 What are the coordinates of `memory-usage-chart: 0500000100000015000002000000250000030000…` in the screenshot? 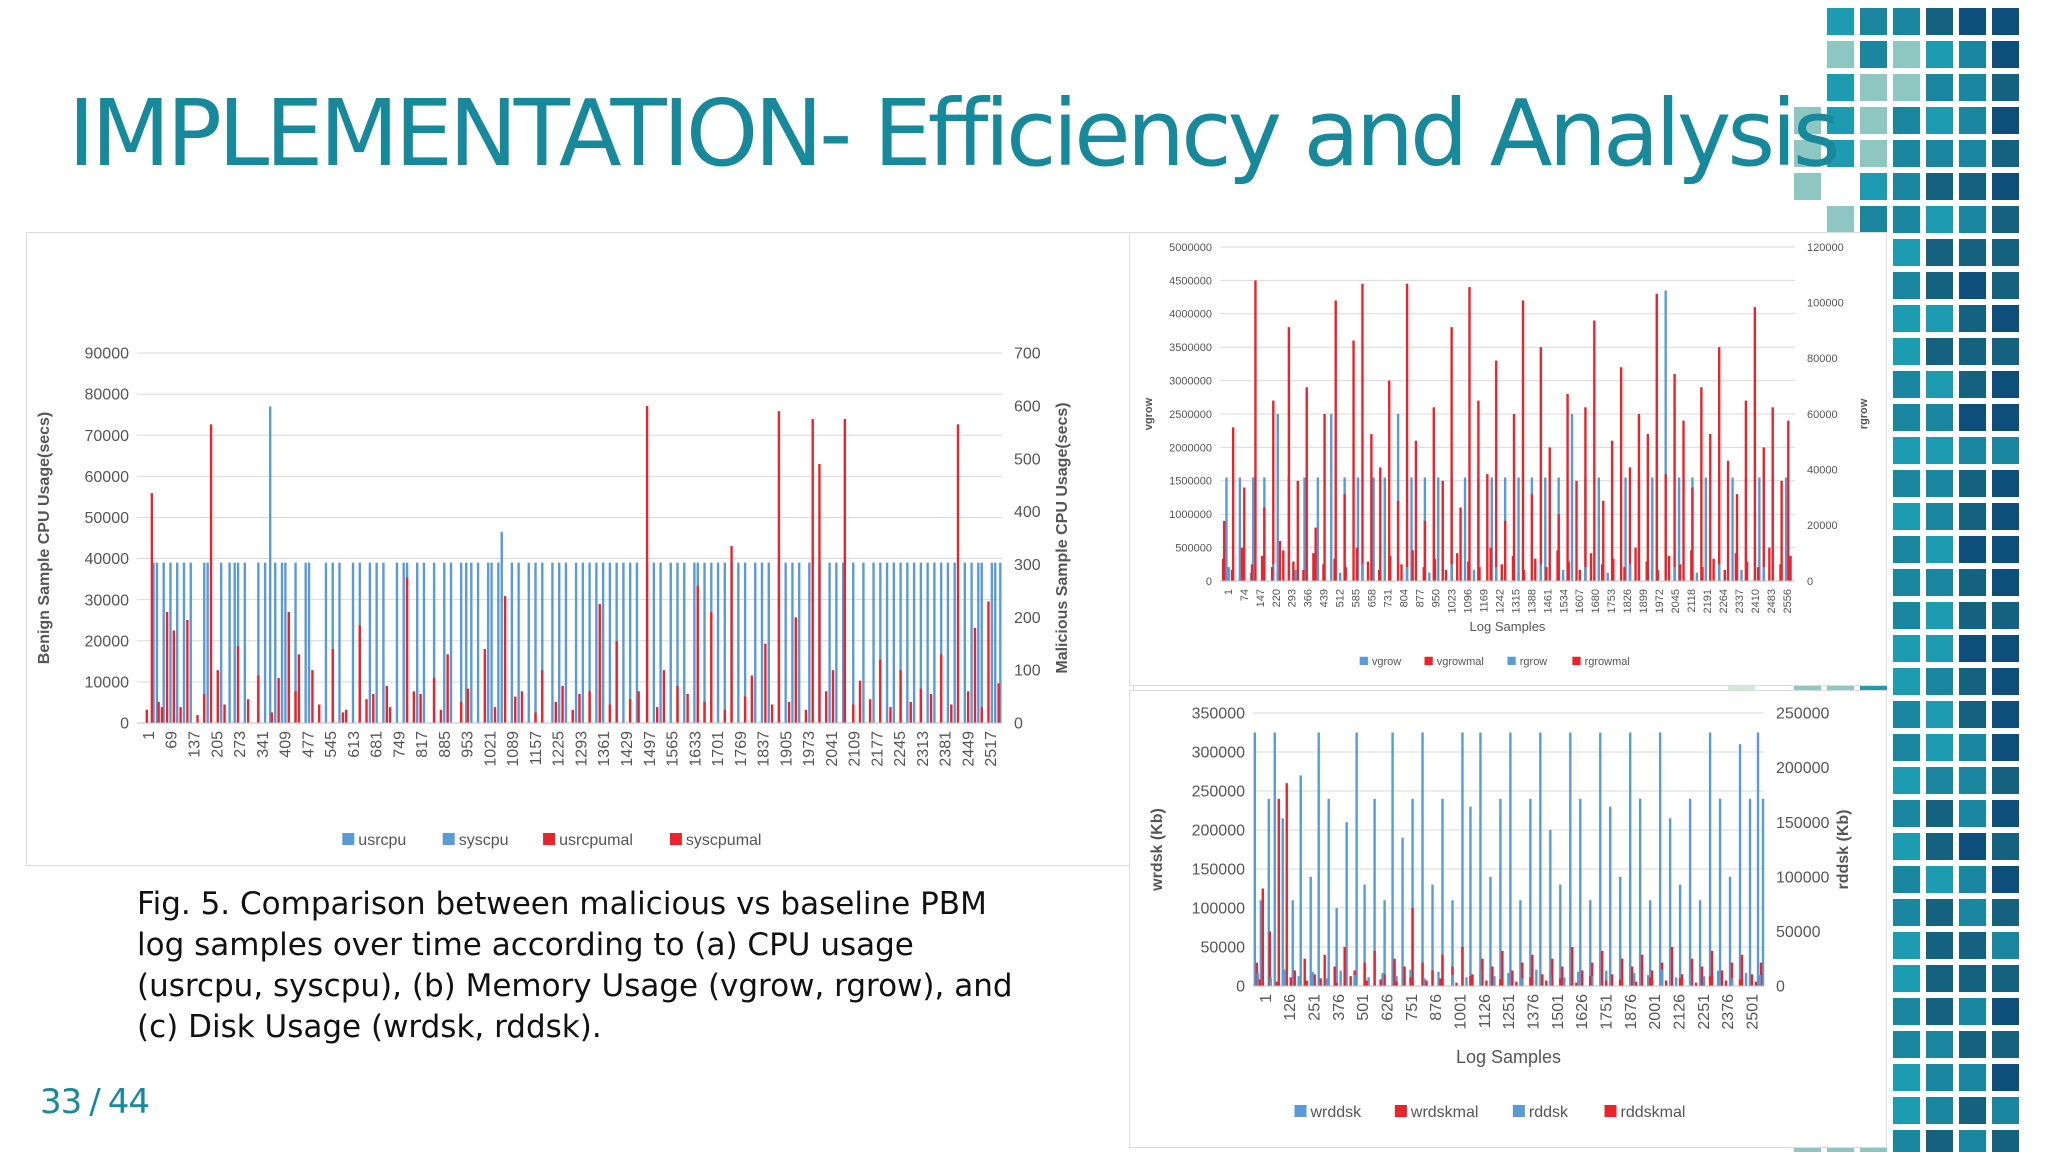 It's located at (1506, 455).